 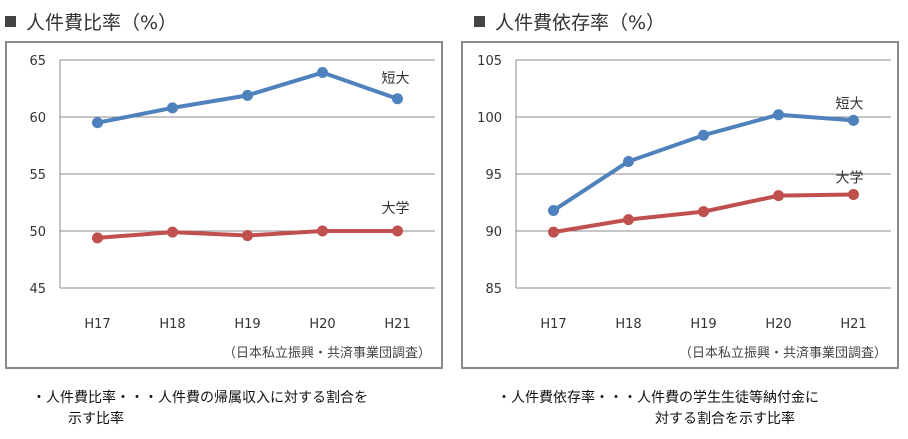 I want to click on y-tick-label: 95, so click(x=493, y=175).